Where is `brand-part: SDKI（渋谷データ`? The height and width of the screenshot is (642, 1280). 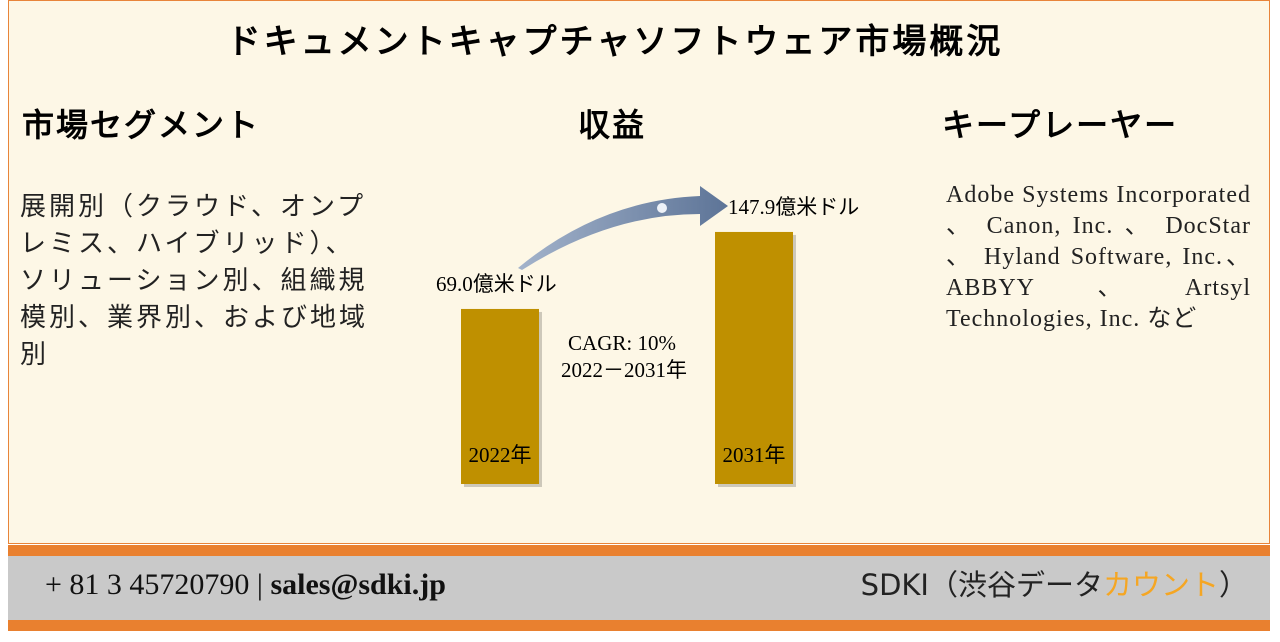 brand-part: SDKI（渋谷データ is located at coordinates (981, 585).